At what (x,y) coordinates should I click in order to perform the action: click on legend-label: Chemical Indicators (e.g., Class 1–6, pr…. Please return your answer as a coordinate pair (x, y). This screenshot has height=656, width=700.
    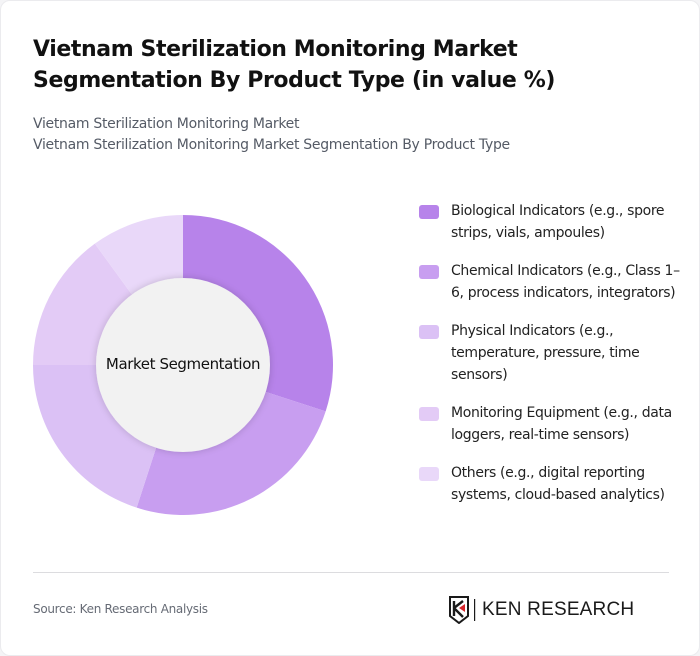
    Looking at the image, I should click on (565, 282).